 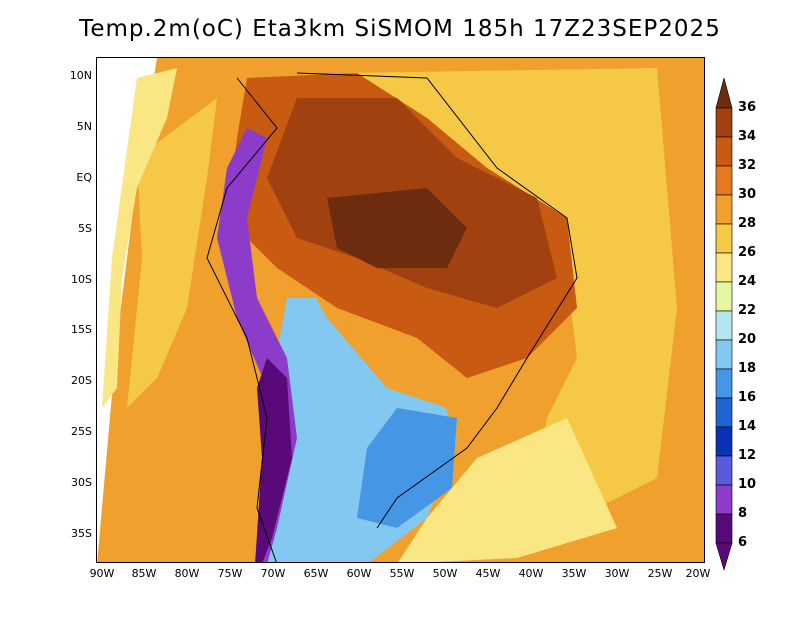 I want to click on lon-label-25w: 25W, so click(x=660, y=573).